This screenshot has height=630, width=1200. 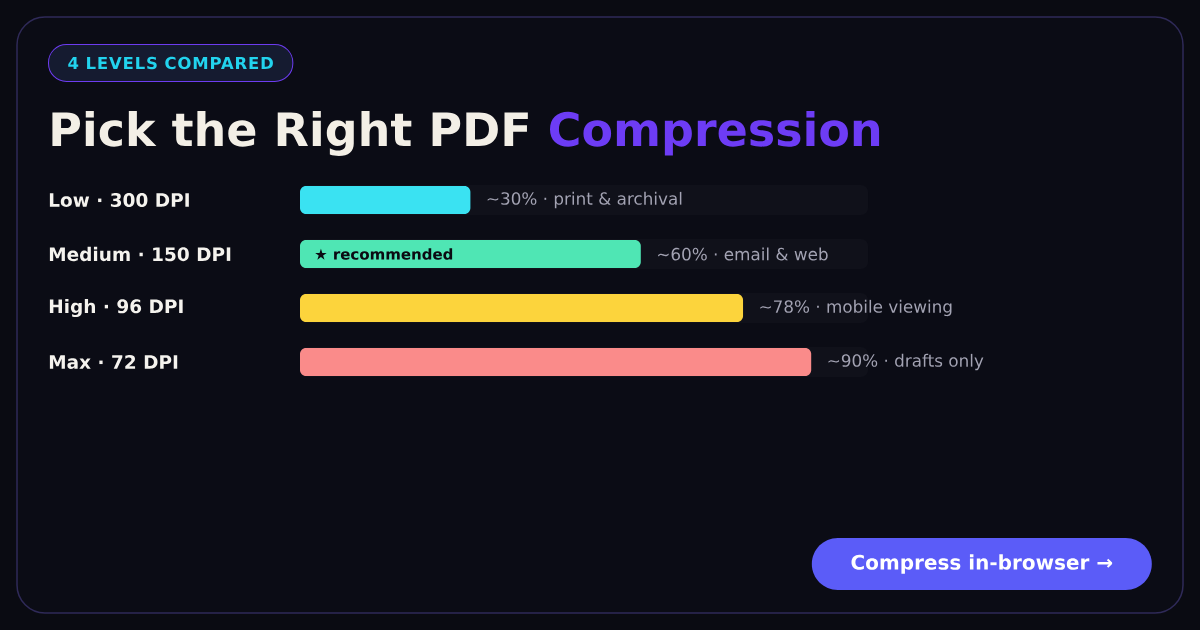 I want to click on annotation: ★ recommended, so click(x=384, y=254).